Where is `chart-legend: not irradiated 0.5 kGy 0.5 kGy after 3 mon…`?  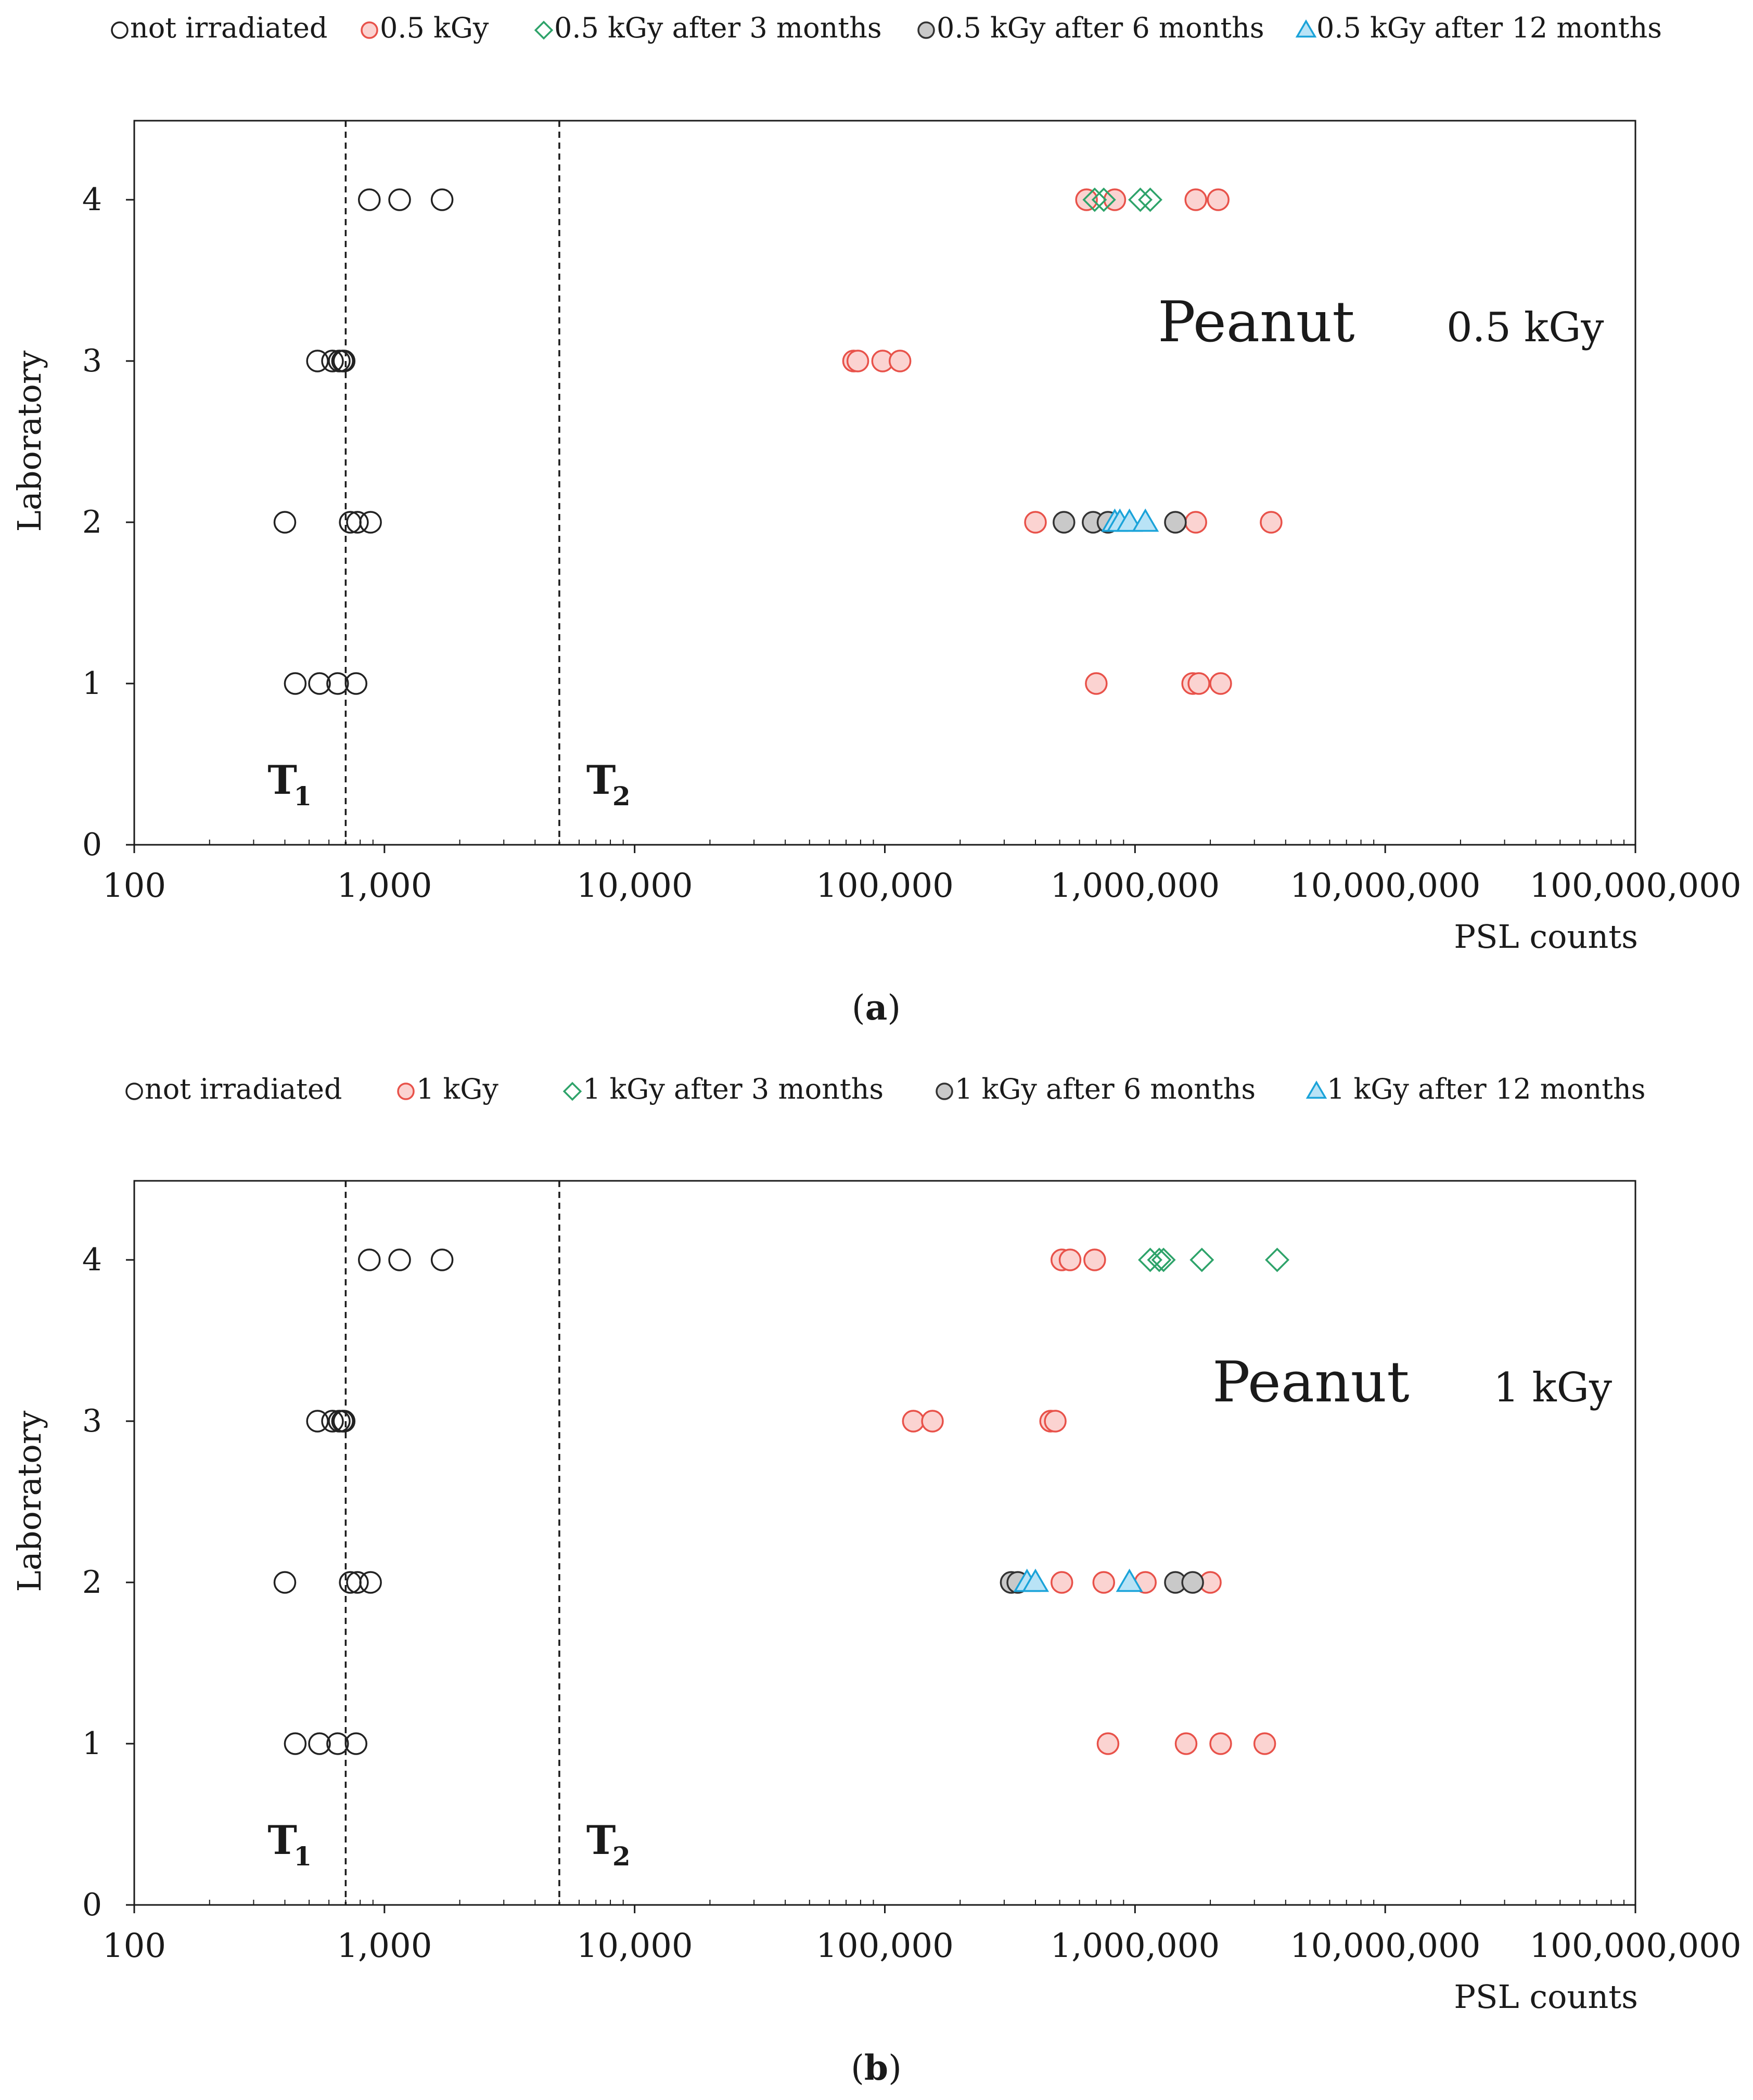
chart-legend: not irradiated 0.5 kGy 0.5 kGy after 3 mon… is located at coordinates (886, 27).